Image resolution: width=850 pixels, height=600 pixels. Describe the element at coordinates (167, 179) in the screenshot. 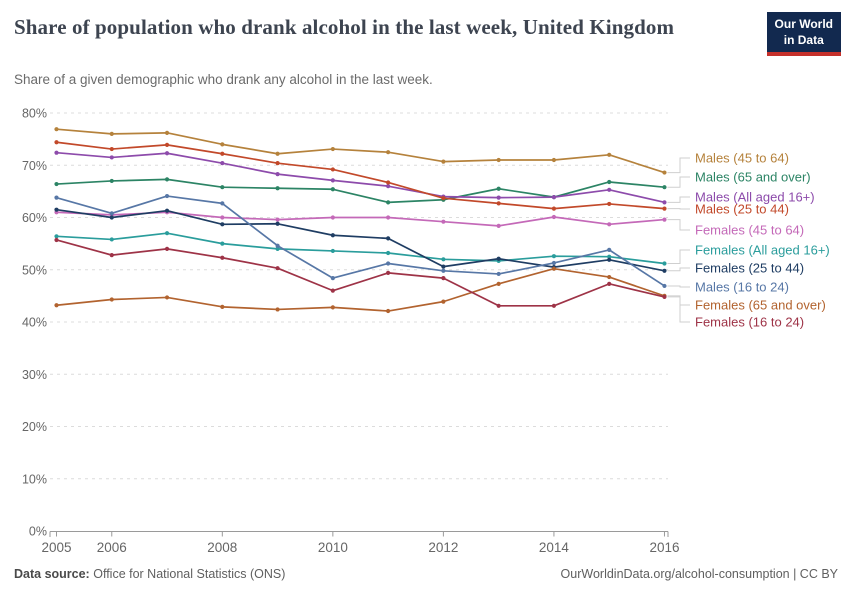

I see `series-point-males-65-and-over-2007` at that location.